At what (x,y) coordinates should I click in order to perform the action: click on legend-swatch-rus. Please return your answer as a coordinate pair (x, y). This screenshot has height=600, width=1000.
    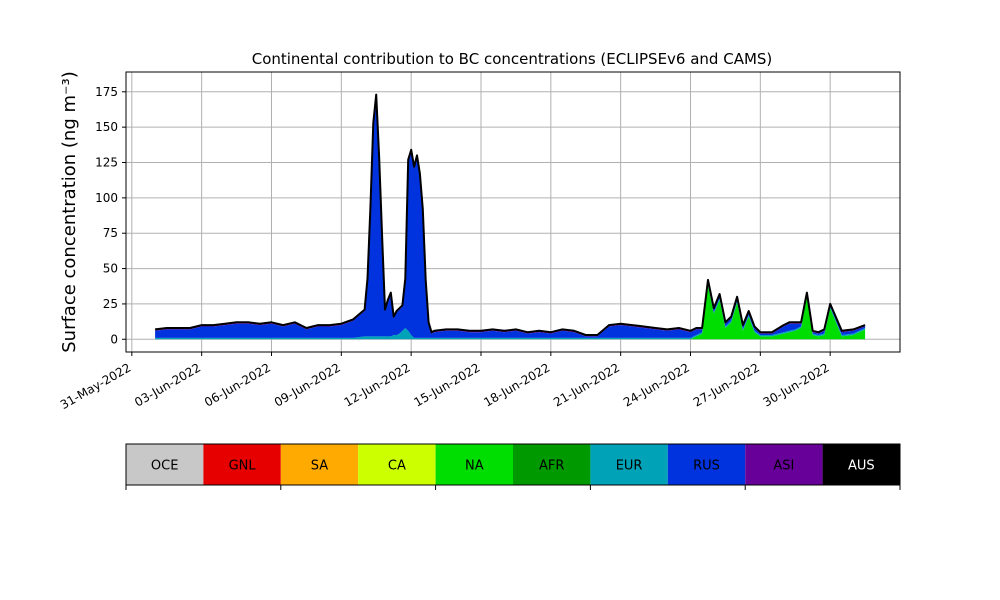
    Looking at the image, I should click on (706, 464).